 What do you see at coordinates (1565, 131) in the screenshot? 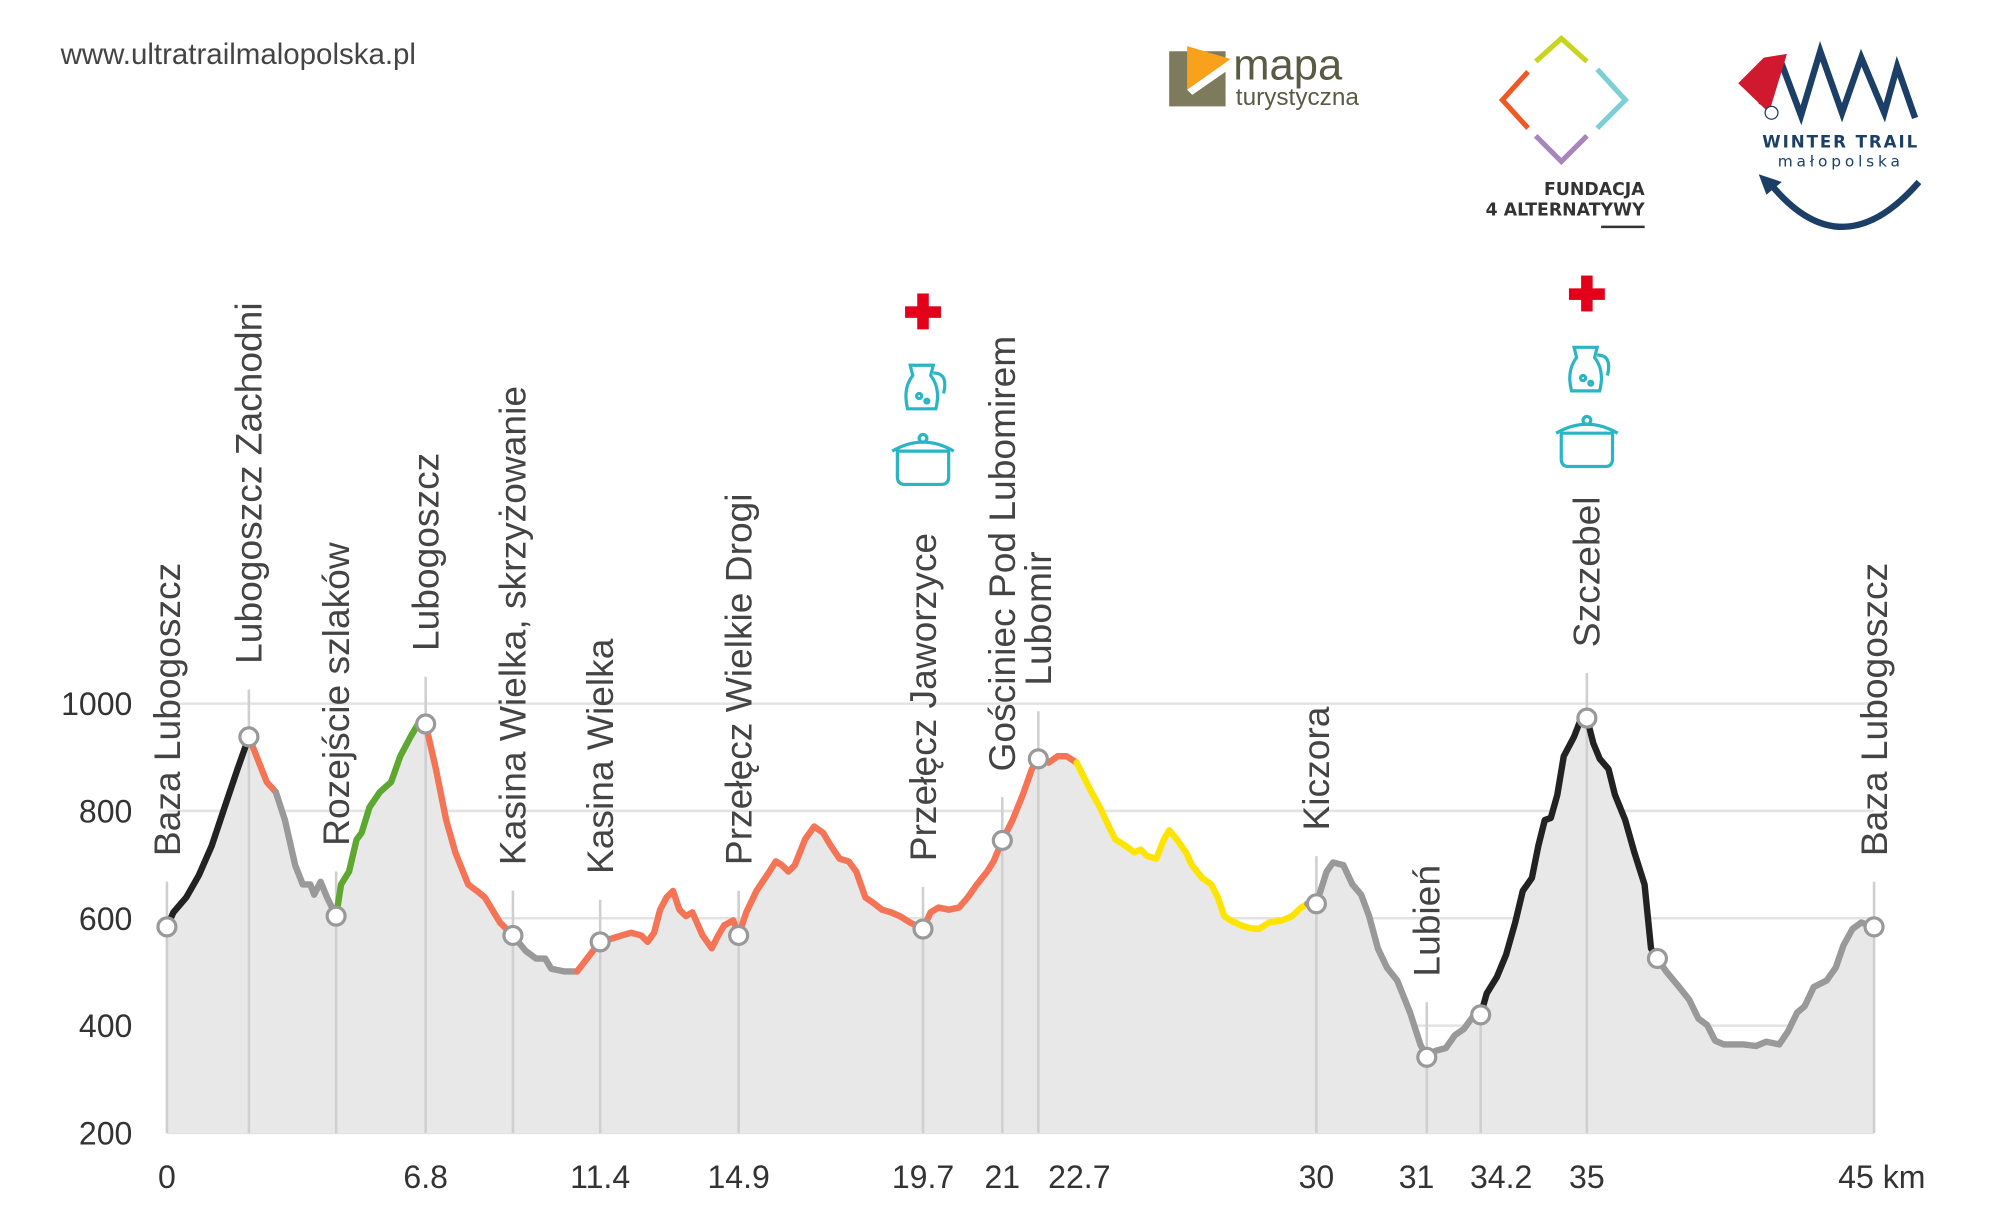
I see `fundacja-4-alternatywy-logo: FUNDACJA 4 ALTERNATYWY` at bounding box center [1565, 131].